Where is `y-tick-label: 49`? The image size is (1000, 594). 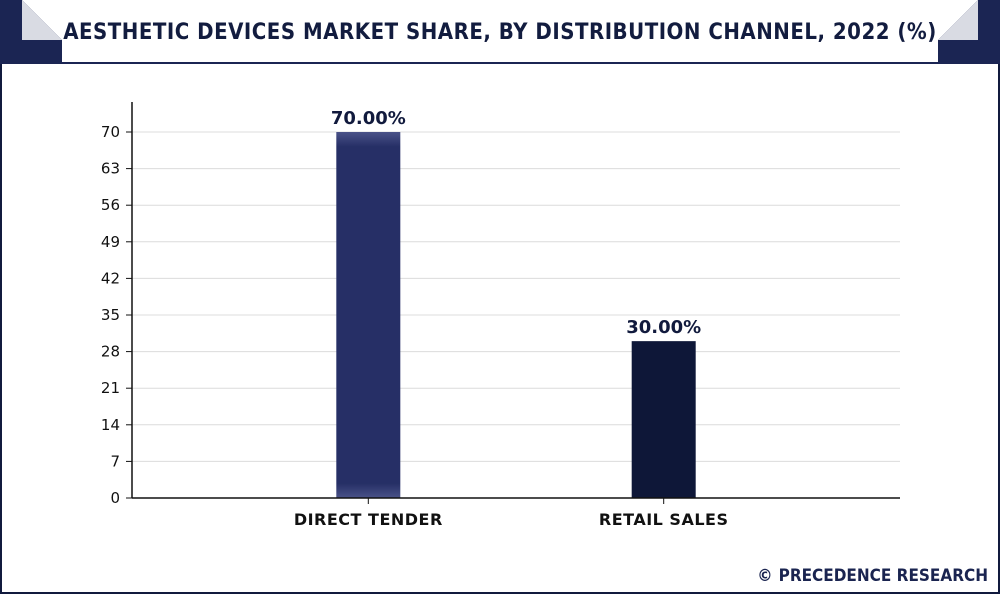
y-tick-label: 49 is located at coordinates (110, 242).